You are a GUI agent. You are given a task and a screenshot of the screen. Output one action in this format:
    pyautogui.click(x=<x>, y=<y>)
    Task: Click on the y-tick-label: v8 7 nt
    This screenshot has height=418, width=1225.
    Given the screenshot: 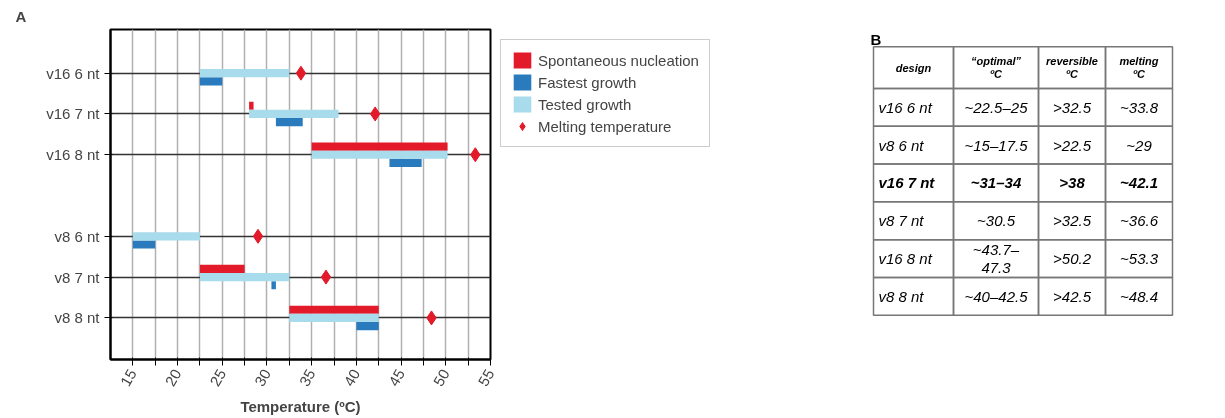 What is the action you would take?
    pyautogui.click(x=77, y=277)
    